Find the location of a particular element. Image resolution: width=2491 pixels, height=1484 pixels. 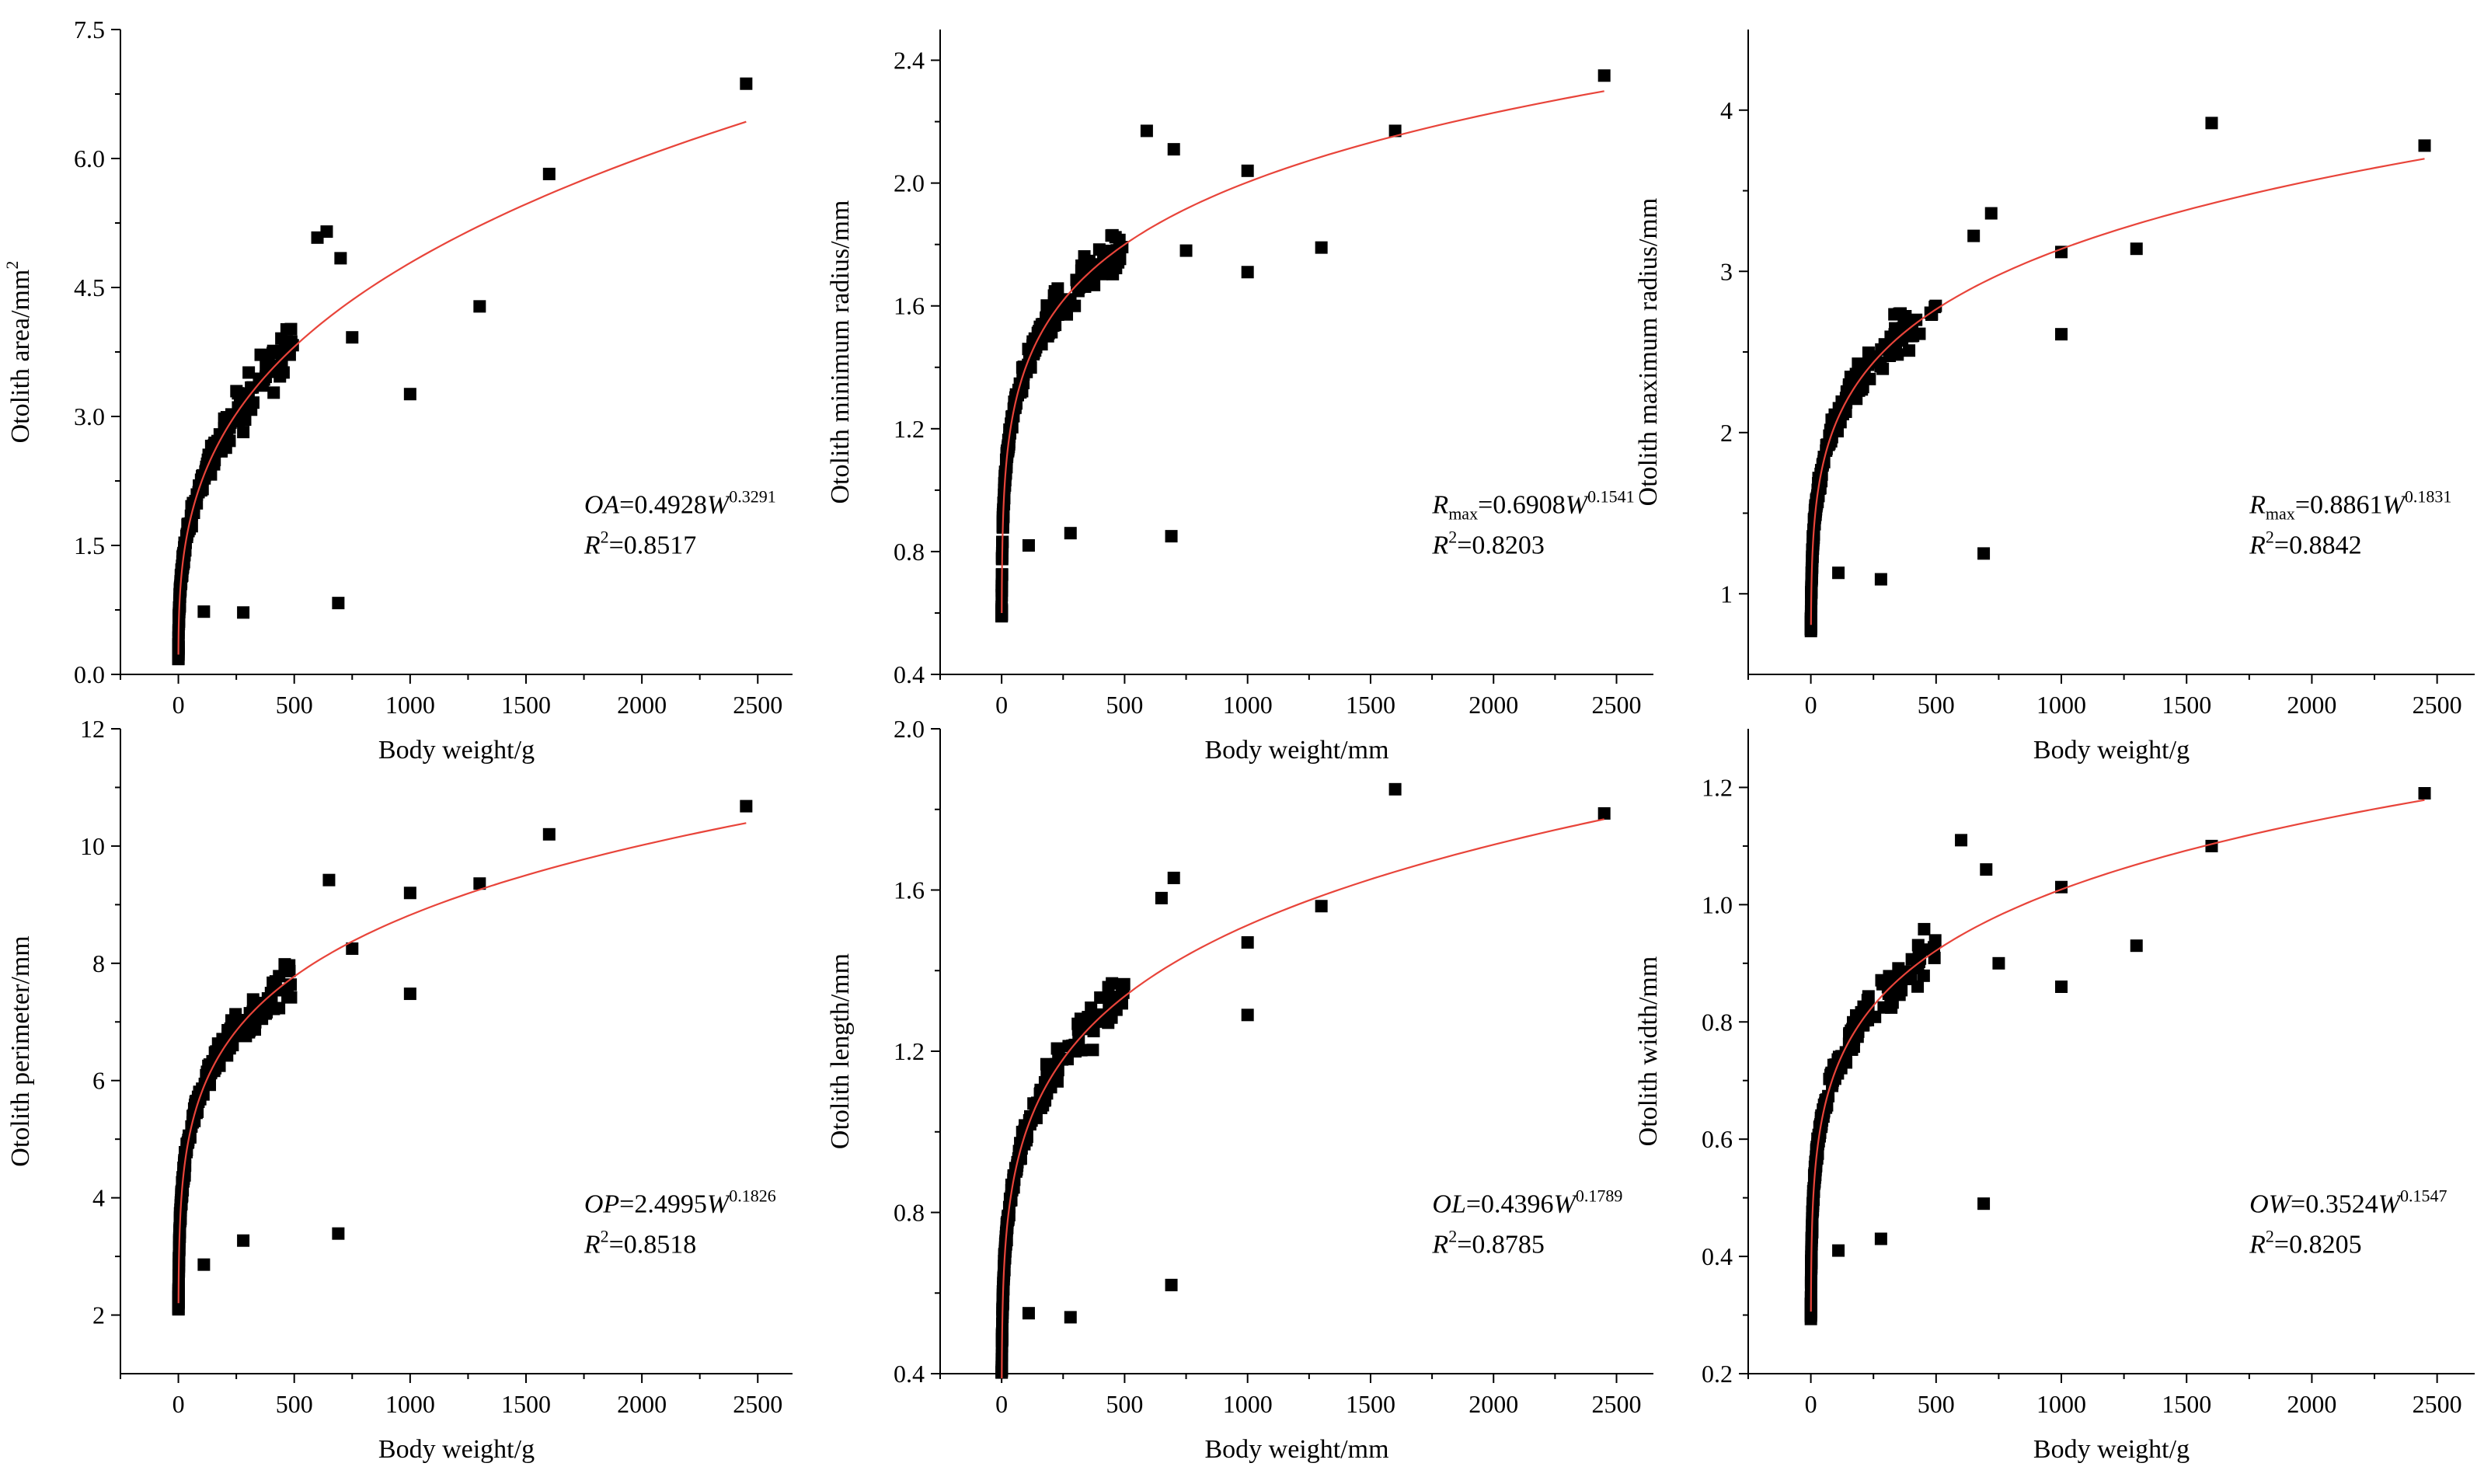

y-tick-label: 12 is located at coordinates (93, 729).